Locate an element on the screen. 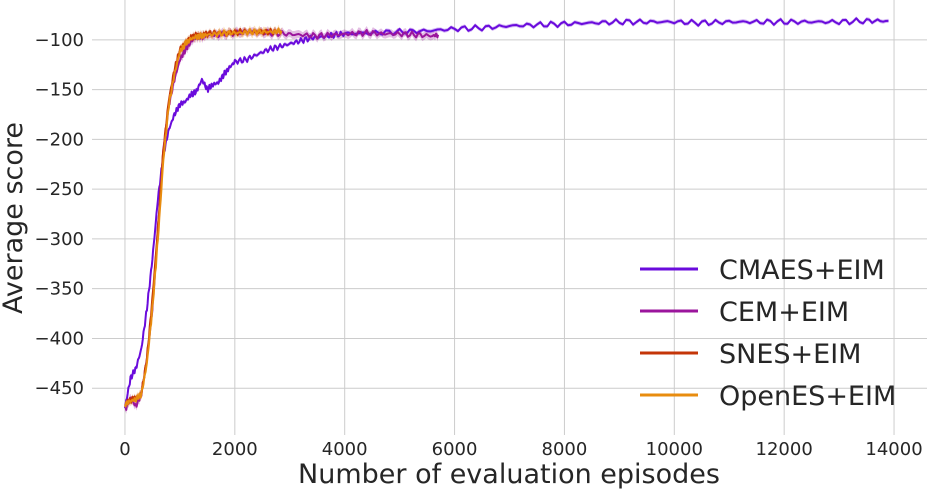 This screenshot has height=489, width=927. y-tick-label: −400 is located at coordinates (59, 338).